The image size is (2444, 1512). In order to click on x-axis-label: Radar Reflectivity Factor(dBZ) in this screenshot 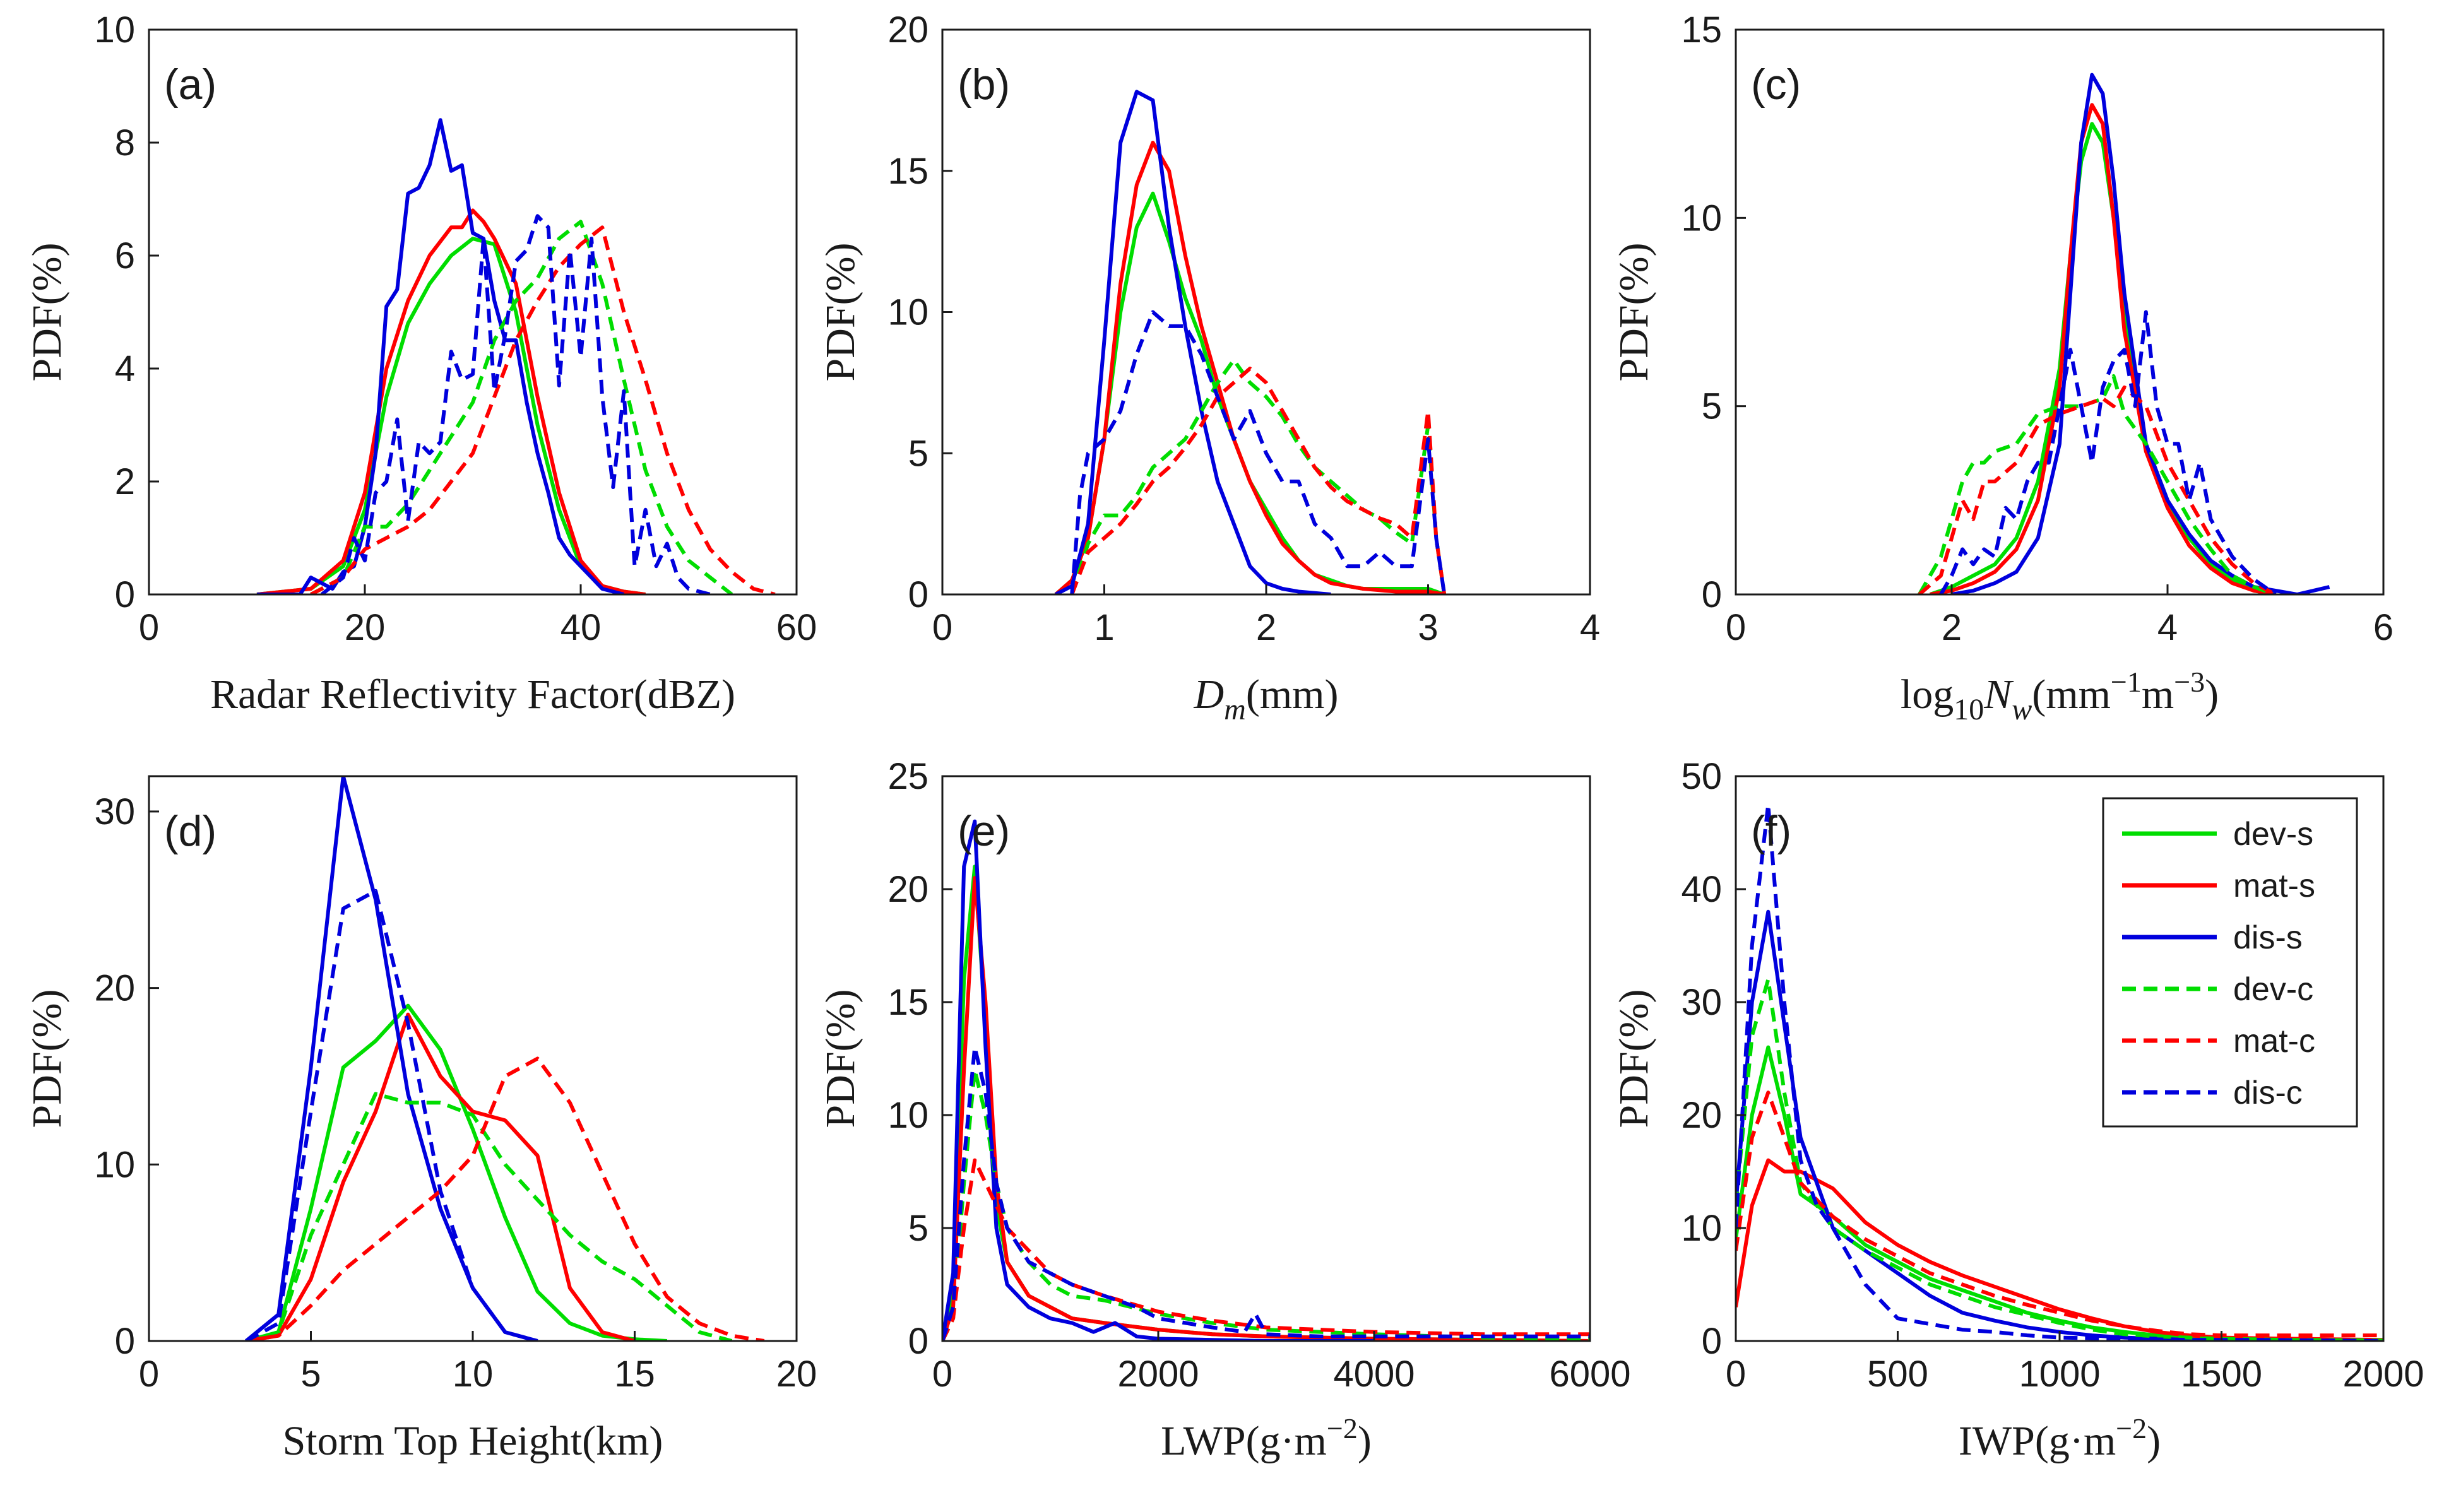, I will do `click(473, 695)`.